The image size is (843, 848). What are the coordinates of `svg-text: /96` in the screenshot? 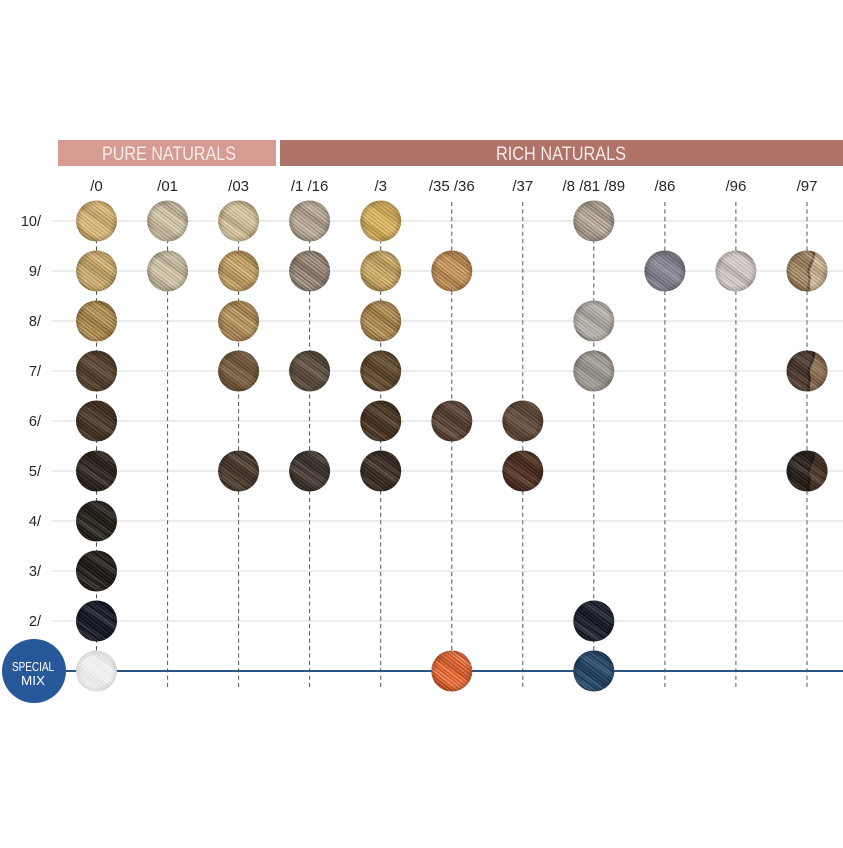 It's located at (735, 186).